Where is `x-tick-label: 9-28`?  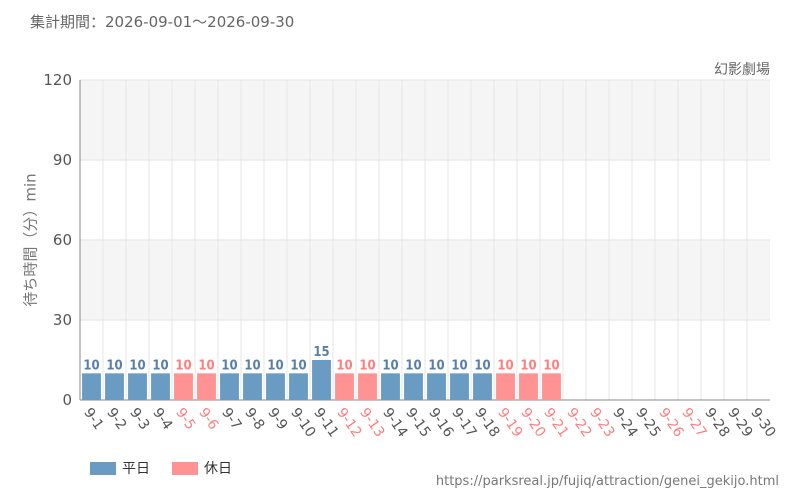 x-tick-label: 9-28 is located at coordinates (716, 422).